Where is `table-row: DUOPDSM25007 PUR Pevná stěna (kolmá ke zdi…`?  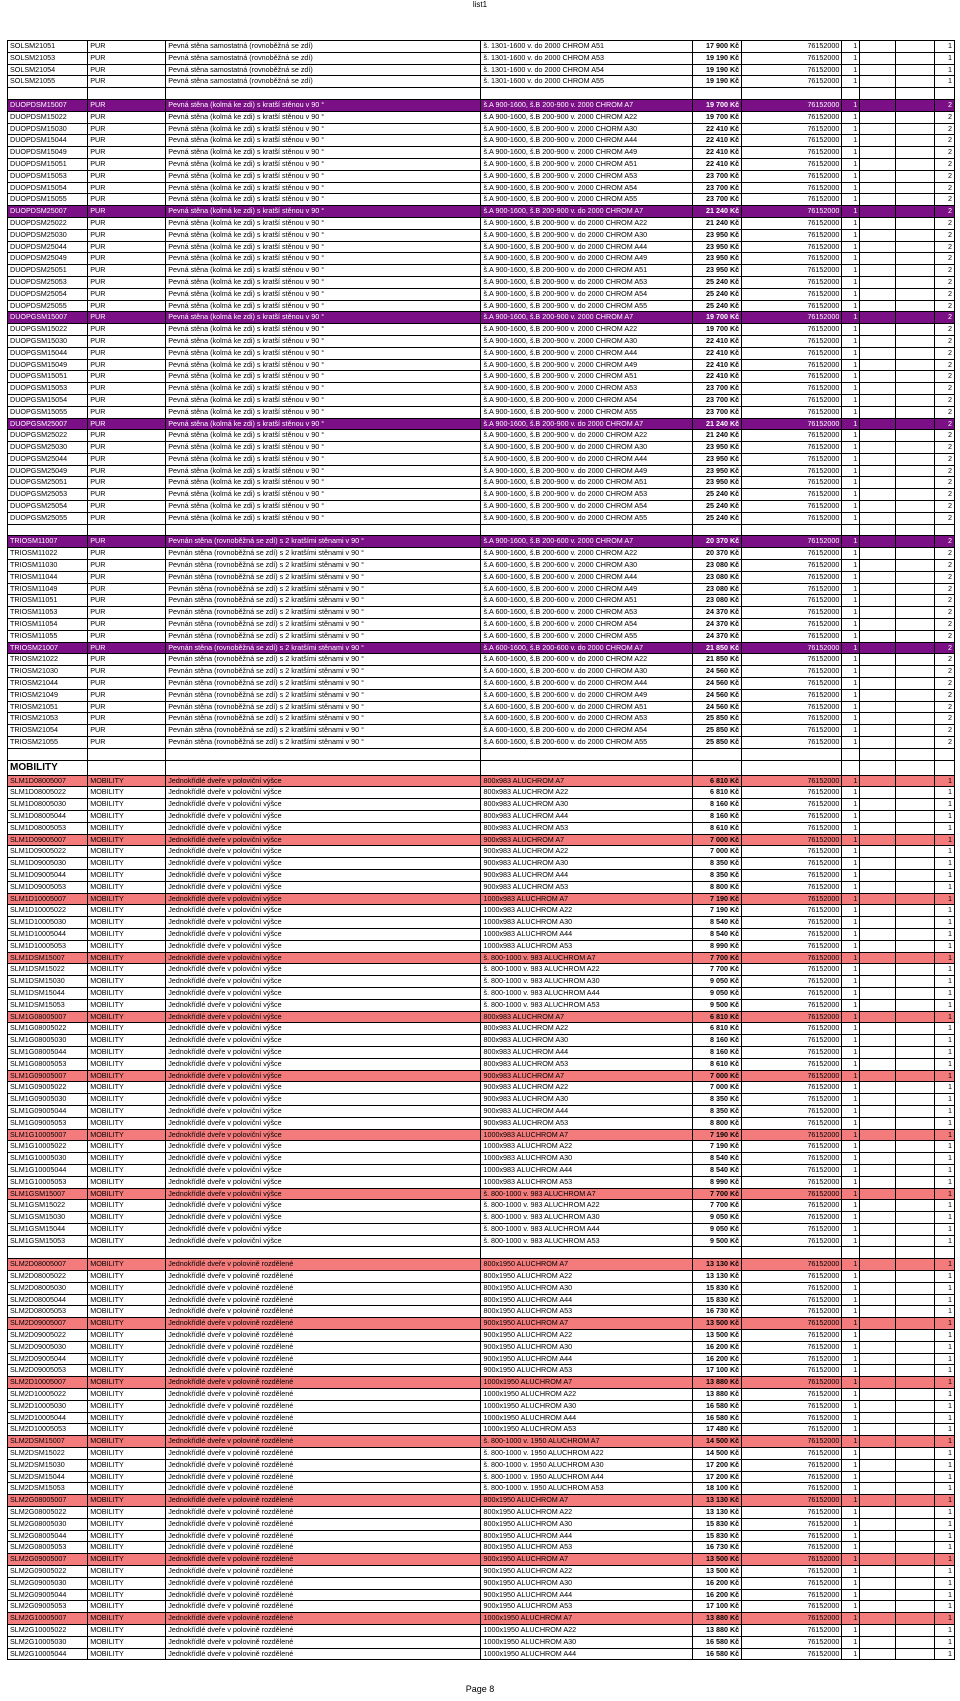 table-row: DUOPDSM25007 PUR Pevná stěna (kolmá ke zdi… is located at coordinates (481, 211).